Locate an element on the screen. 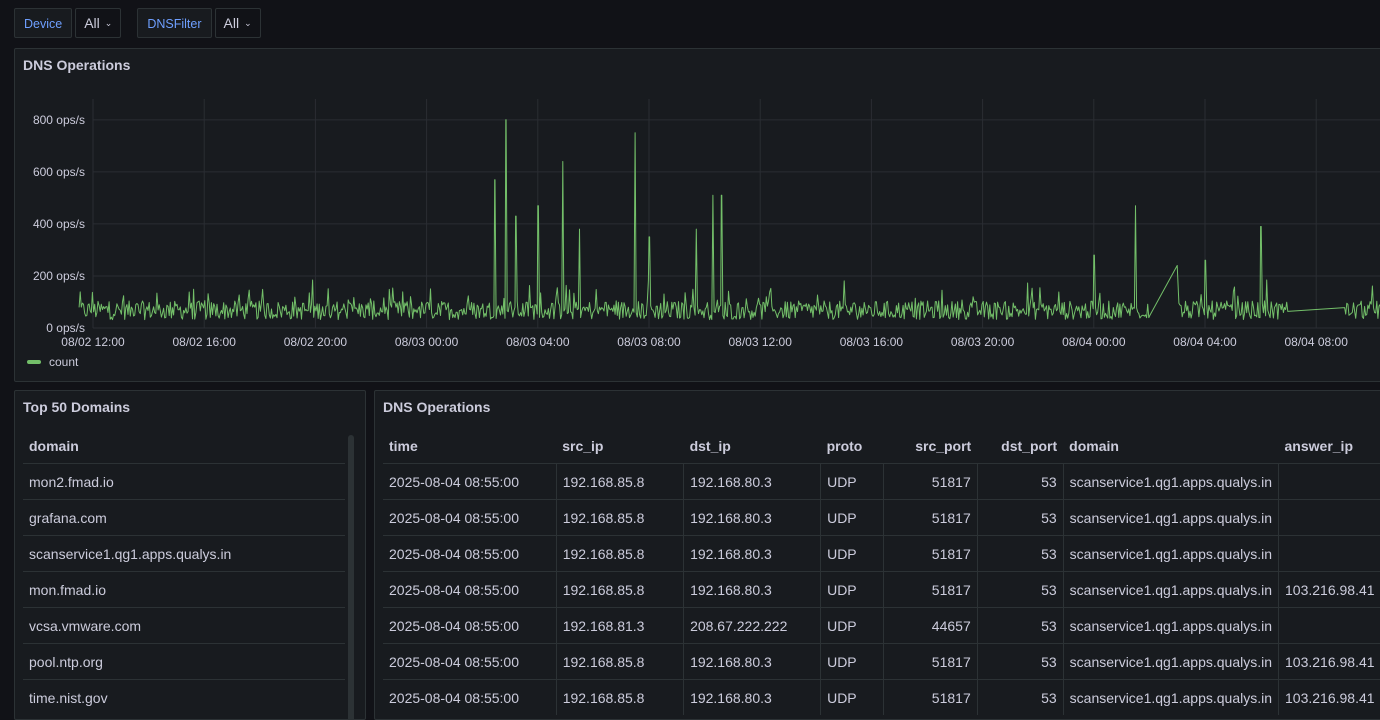  ops-table-title: DNS Operations is located at coordinates (437, 407).